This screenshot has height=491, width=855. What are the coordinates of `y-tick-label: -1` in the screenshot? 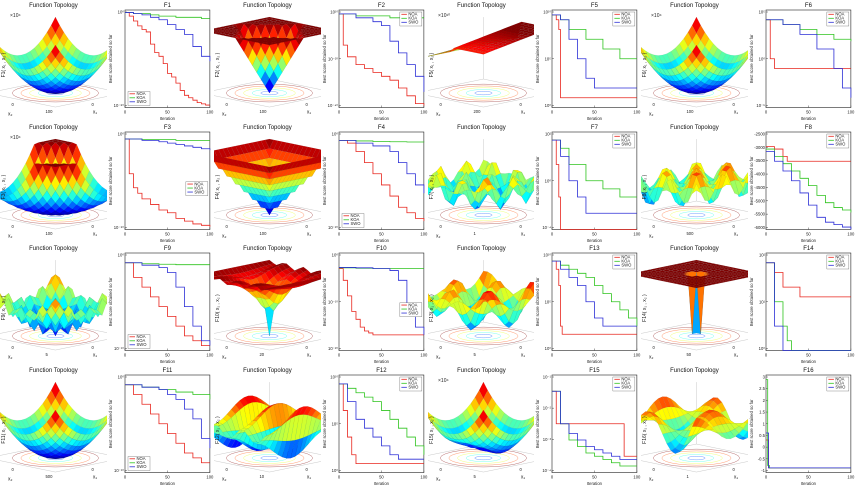 It's located at (763, 470).